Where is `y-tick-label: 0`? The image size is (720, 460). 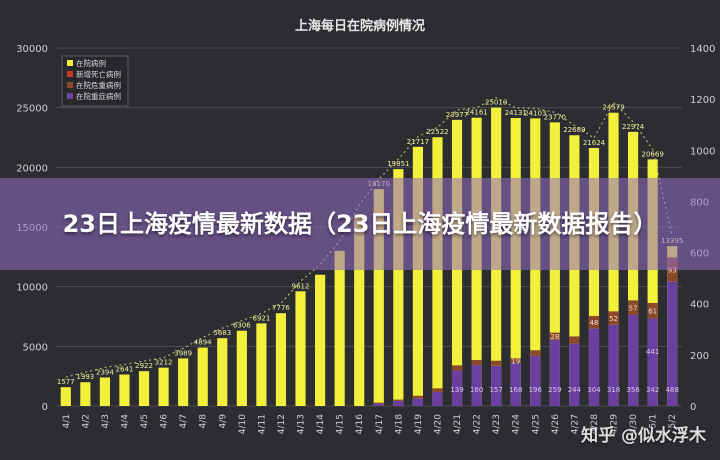 y-tick-label: 0 is located at coordinates (45, 407).